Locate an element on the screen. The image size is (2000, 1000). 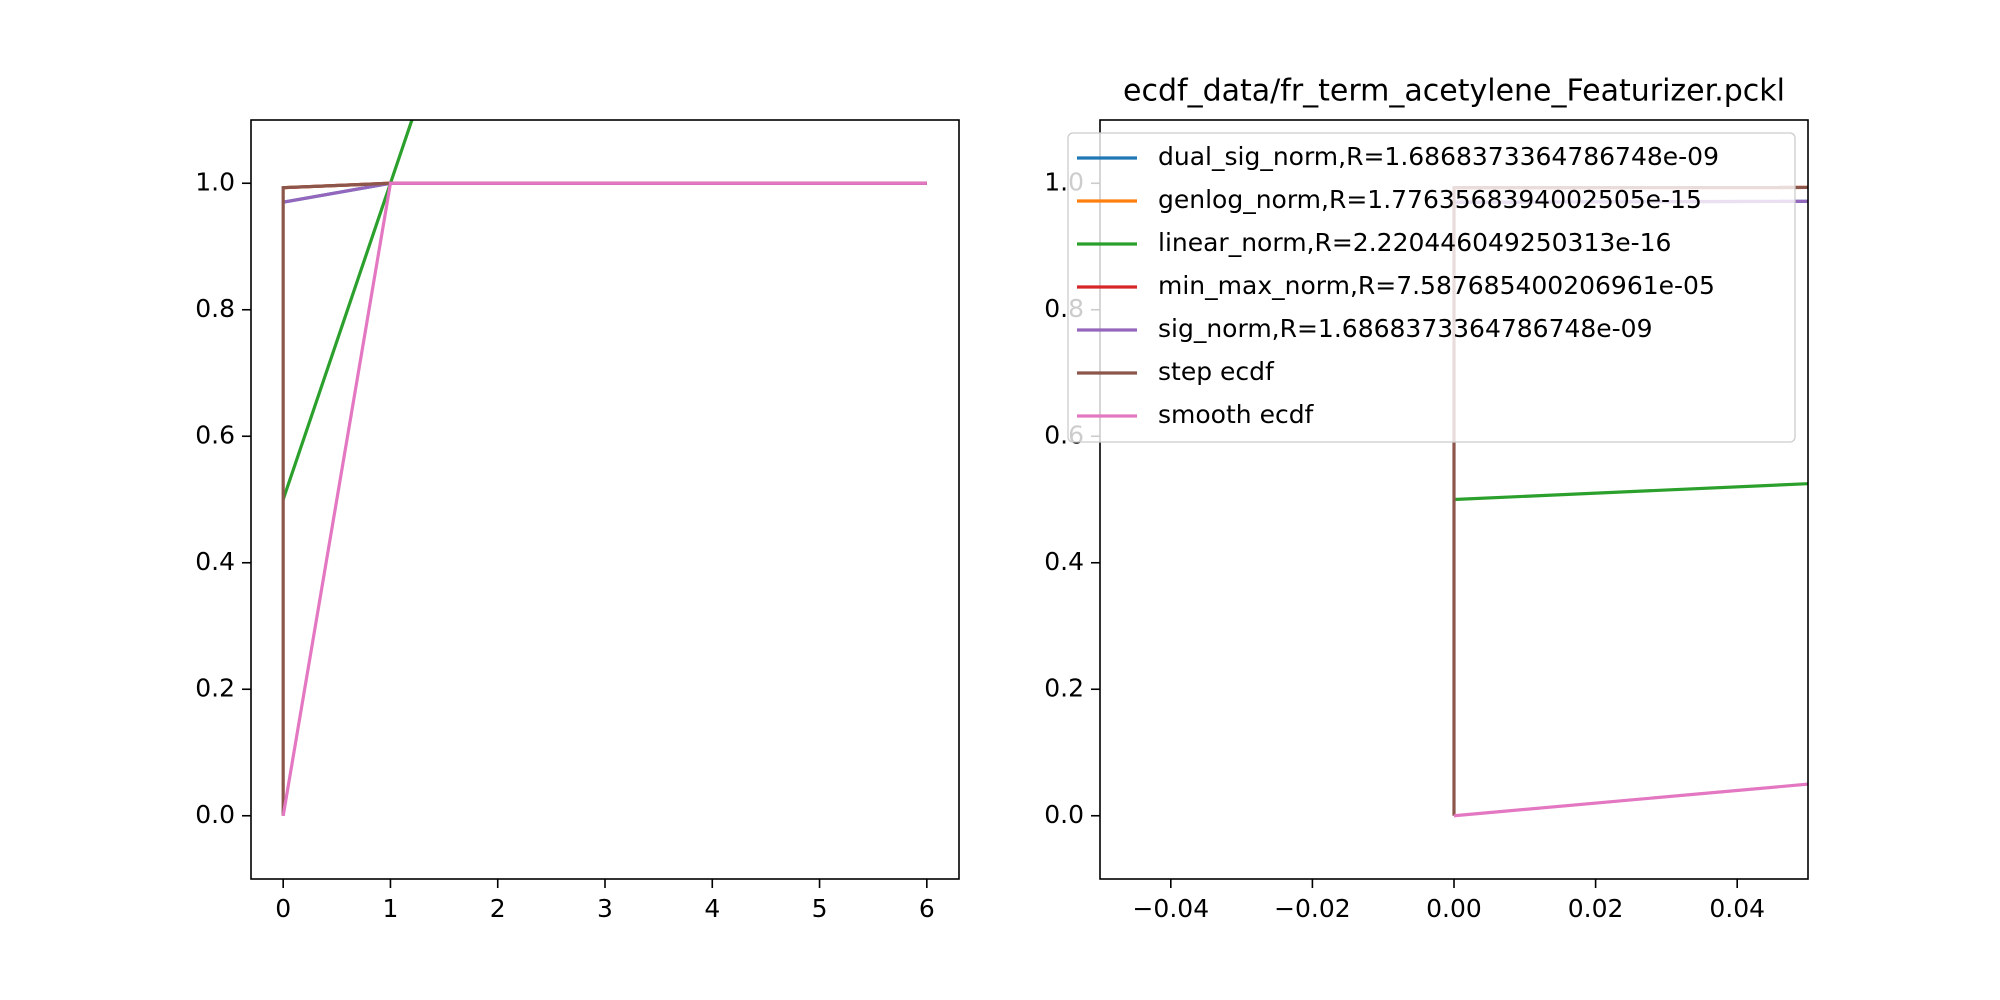
x-tick-label: 0.04 is located at coordinates (1737, 908).